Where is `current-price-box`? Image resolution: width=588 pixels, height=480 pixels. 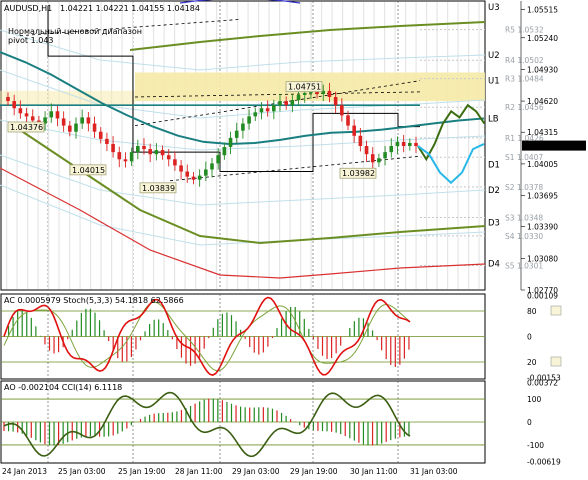
current-price-box is located at coordinates (554, 145).